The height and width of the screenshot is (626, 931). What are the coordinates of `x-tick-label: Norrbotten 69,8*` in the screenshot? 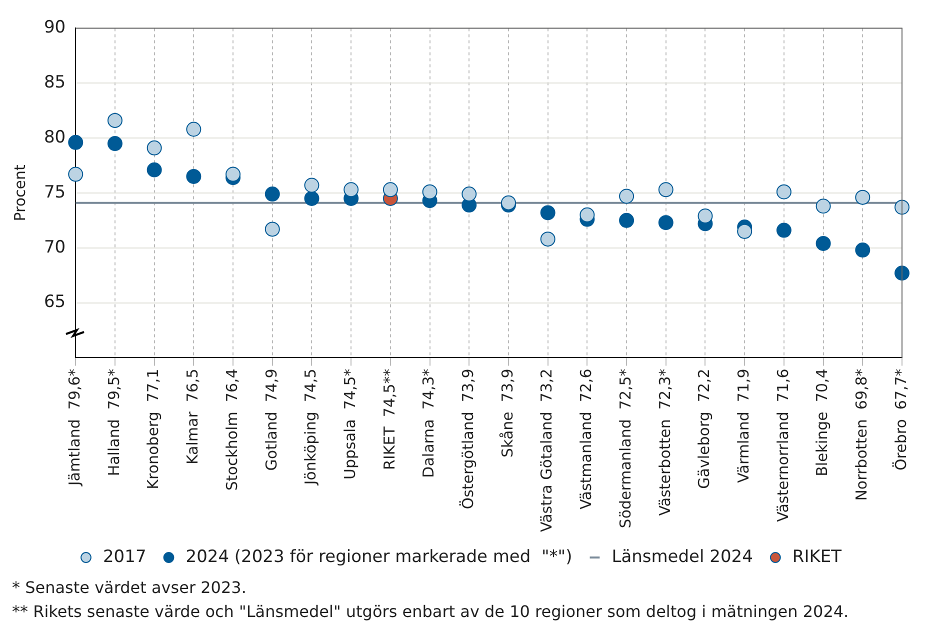 It's located at (861, 434).